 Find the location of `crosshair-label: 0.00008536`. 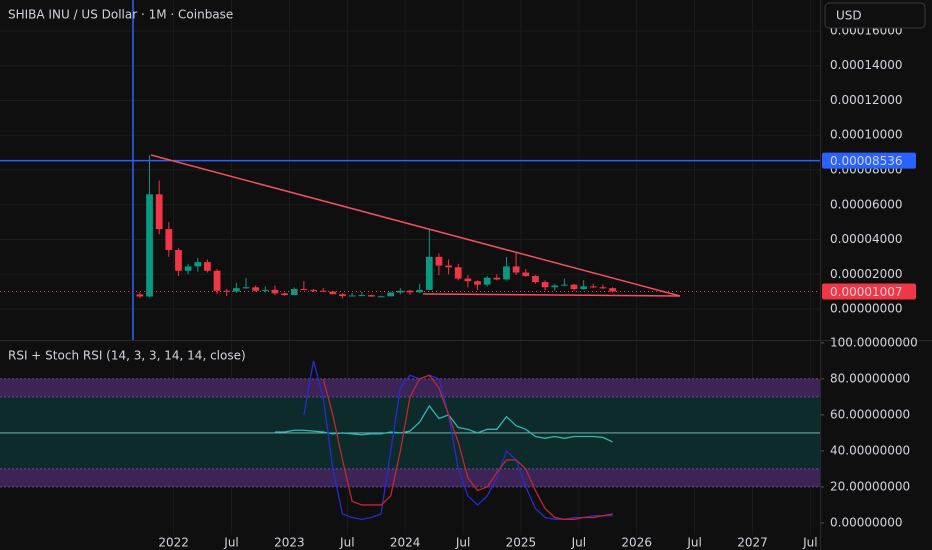

crosshair-label: 0.00008536 is located at coordinates (866, 161).